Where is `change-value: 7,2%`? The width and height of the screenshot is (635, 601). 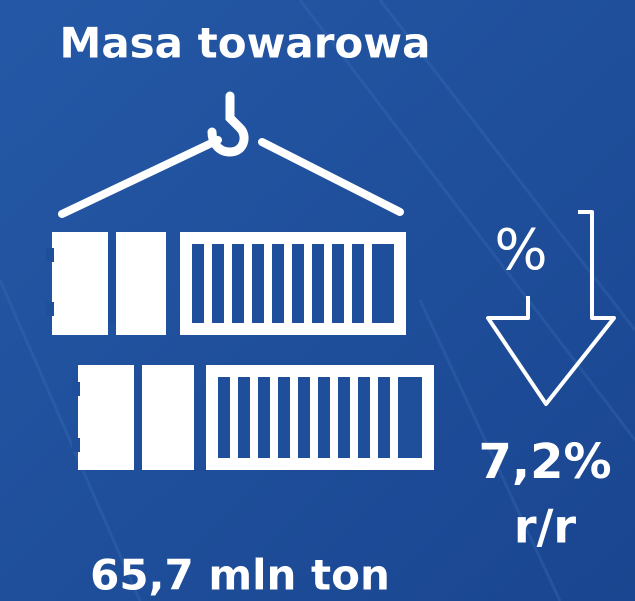
change-value: 7,2% is located at coordinates (544, 462).